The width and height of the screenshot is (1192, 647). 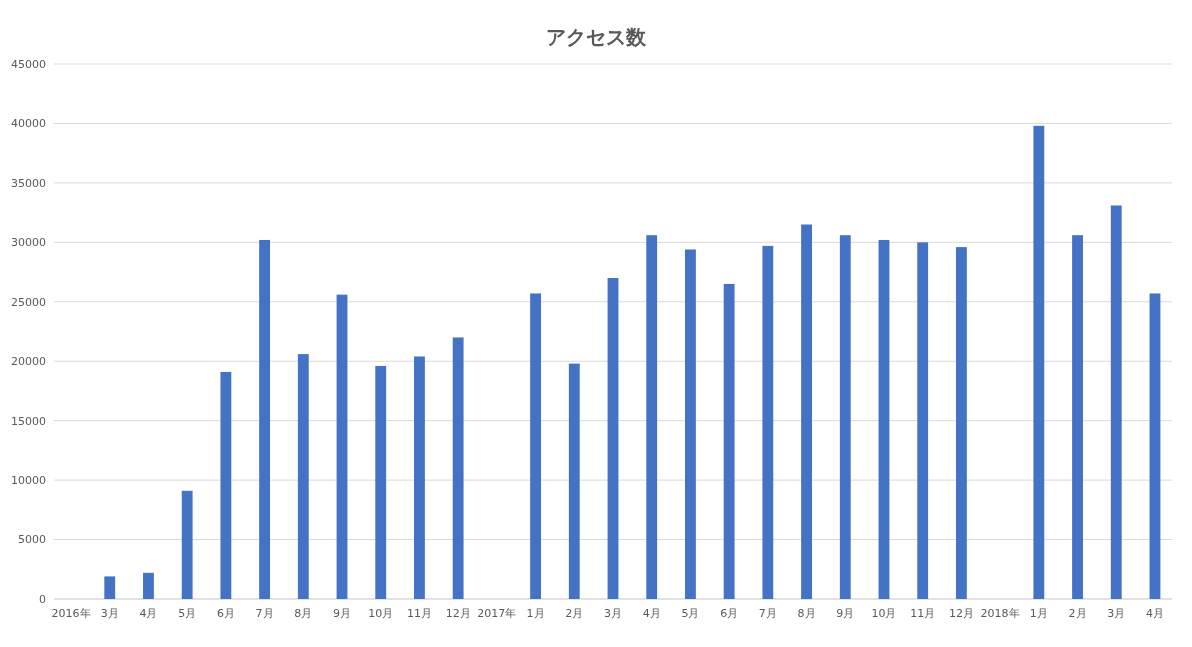 I want to click on y-tick-label: 5000, so click(x=32, y=540).